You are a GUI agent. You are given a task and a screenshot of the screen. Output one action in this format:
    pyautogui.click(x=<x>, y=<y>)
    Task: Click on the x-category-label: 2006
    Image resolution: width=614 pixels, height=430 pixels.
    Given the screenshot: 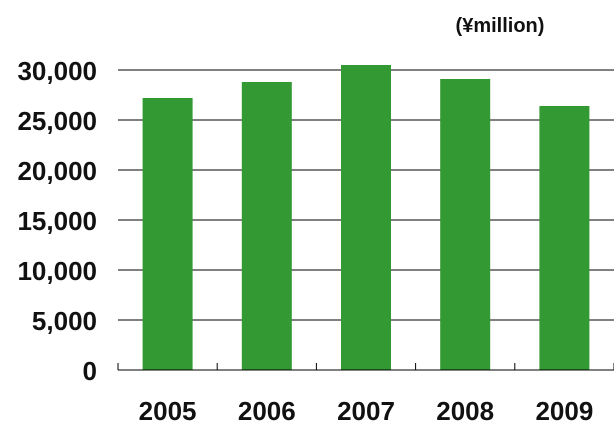 What is the action you would take?
    pyautogui.click(x=267, y=411)
    